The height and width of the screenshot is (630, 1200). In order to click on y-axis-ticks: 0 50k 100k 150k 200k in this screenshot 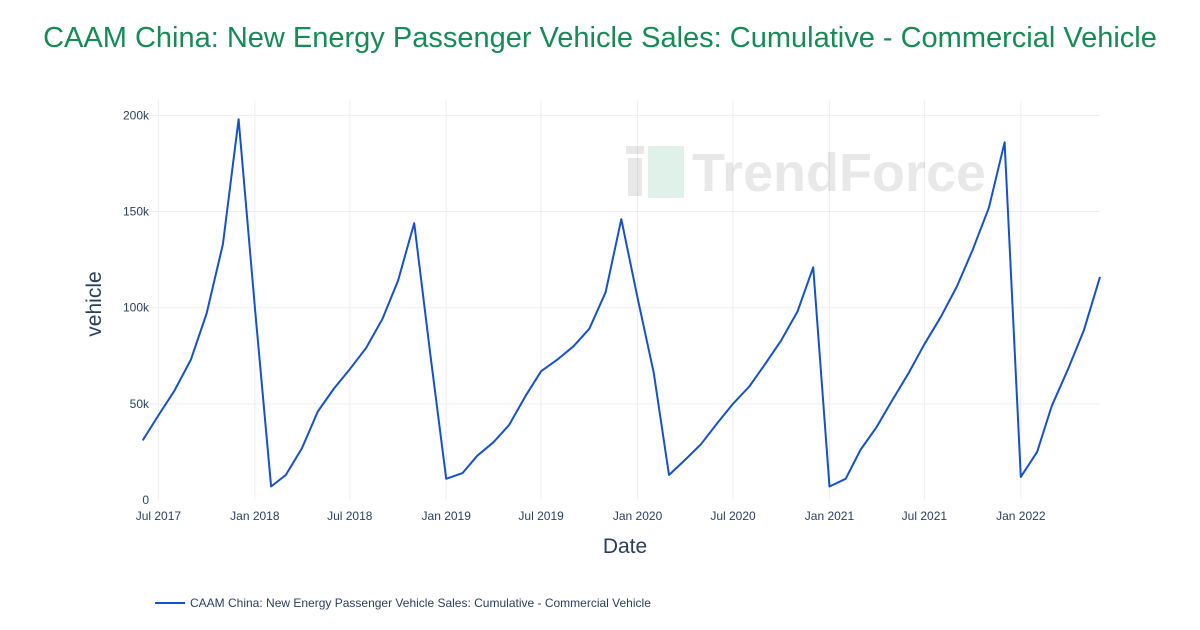, I will do `click(136, 307)`.